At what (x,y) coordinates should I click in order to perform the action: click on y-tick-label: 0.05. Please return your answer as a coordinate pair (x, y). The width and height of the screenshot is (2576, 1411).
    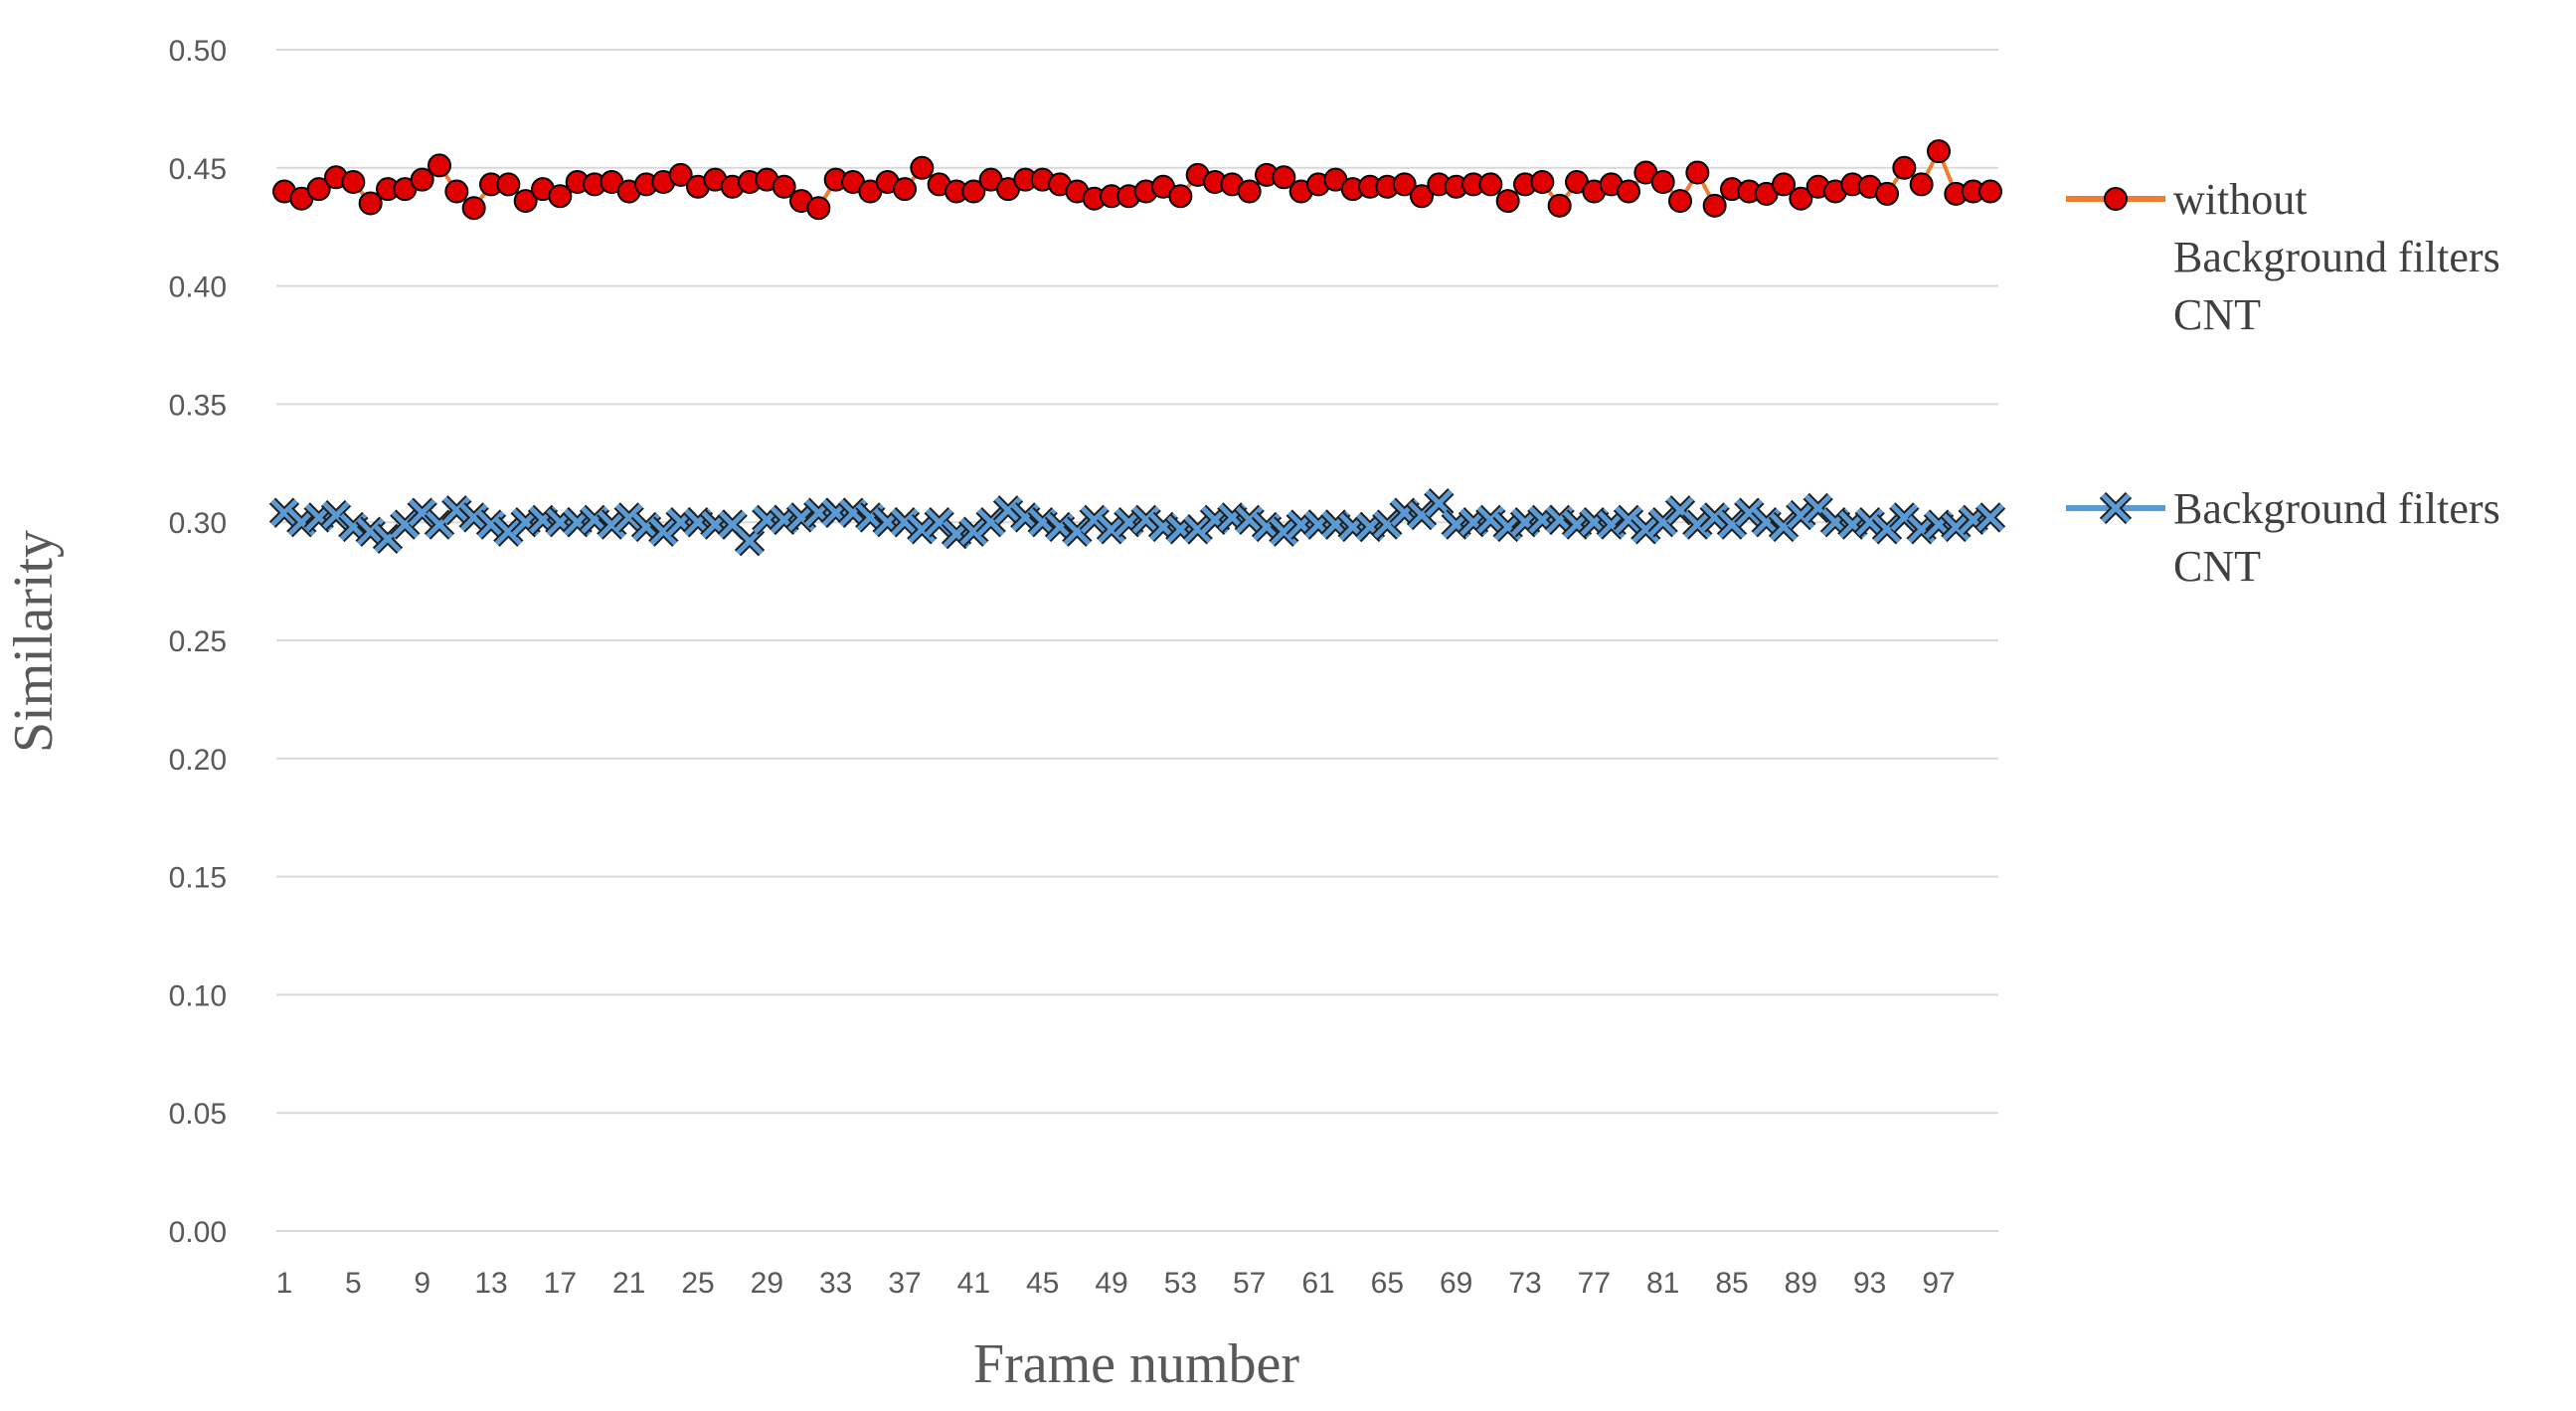
    Looking at the image, I should click on (198, 1114).